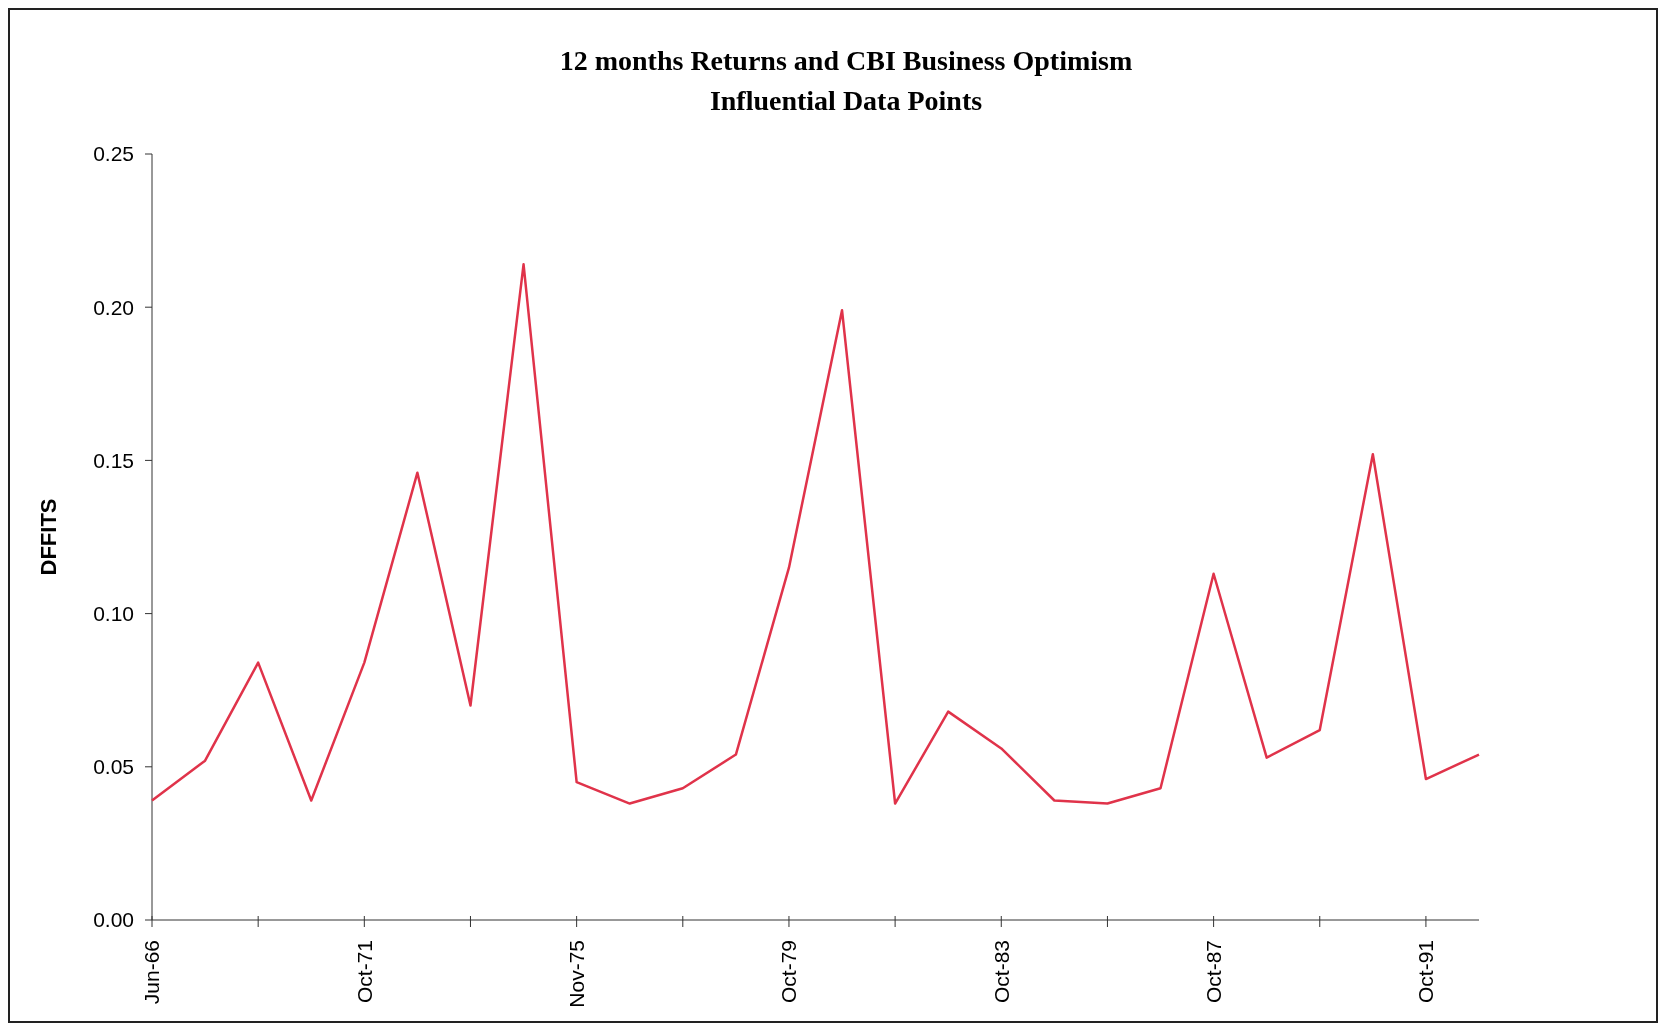 This screenshot has height=1031, width=1666. I want to click on y-tick-label: 0.00, so click(113, 920).